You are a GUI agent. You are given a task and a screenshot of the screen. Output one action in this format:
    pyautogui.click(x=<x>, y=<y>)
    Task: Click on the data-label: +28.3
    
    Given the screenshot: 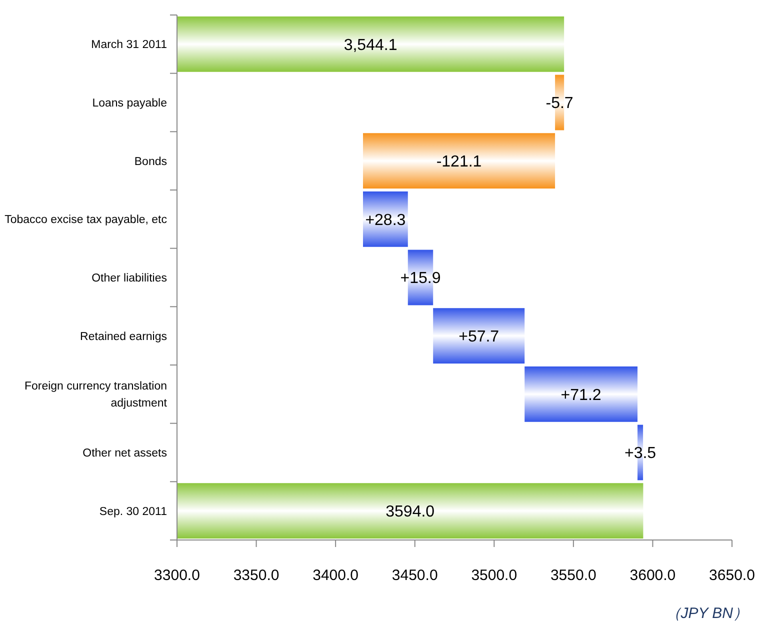 What is the action you would take?
    pyautogui.click(x=385, y=220)
    